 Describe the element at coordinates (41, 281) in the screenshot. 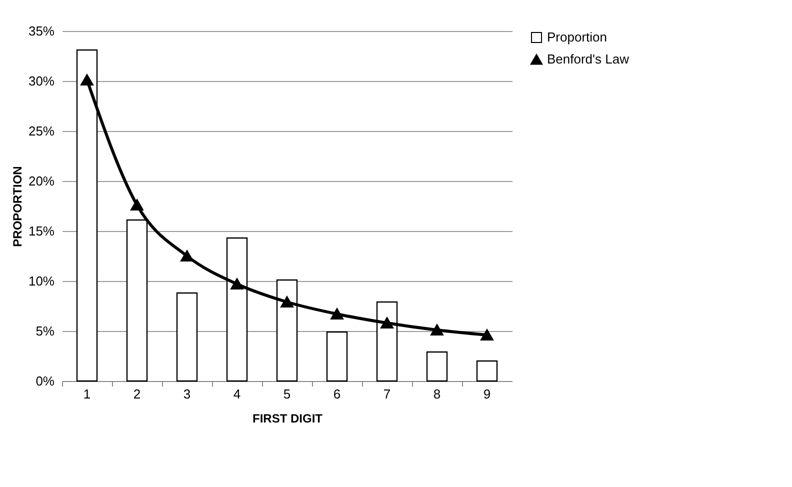

I see `y-tick-label: 10%` at that location.